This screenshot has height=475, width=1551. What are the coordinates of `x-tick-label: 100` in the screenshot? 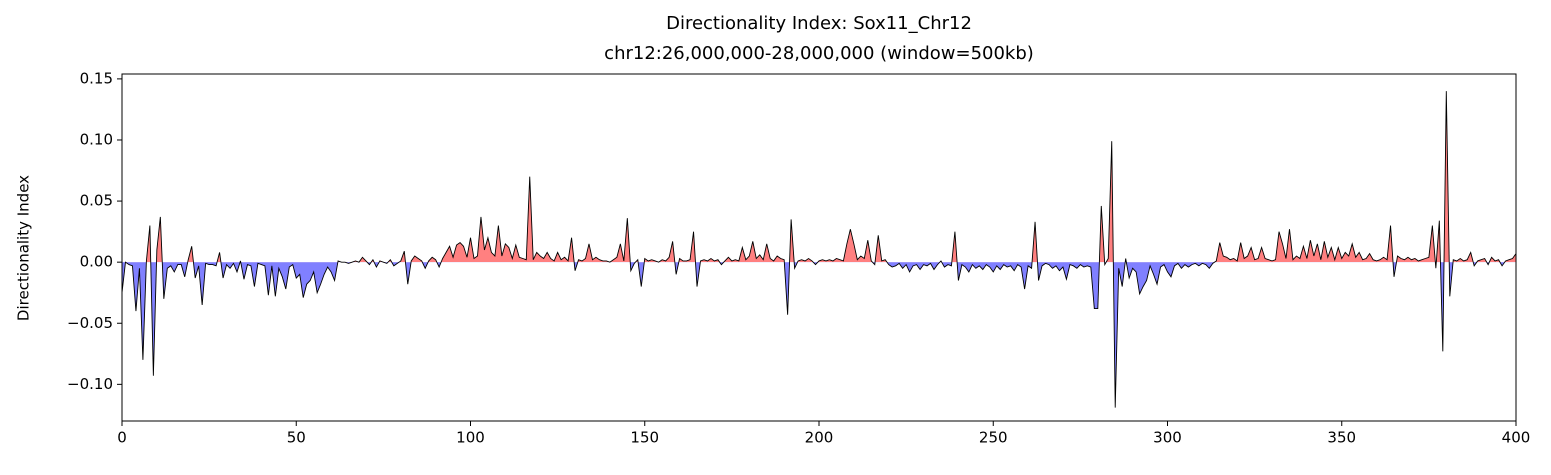 It's located at (470, 438).